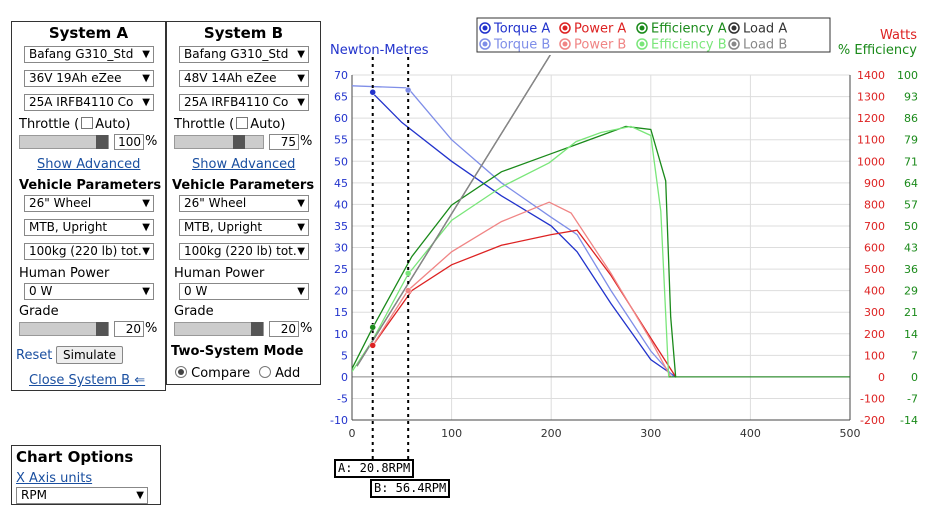  I want to click on human-power-select-b: 0 W ▼, so click(244, 291).